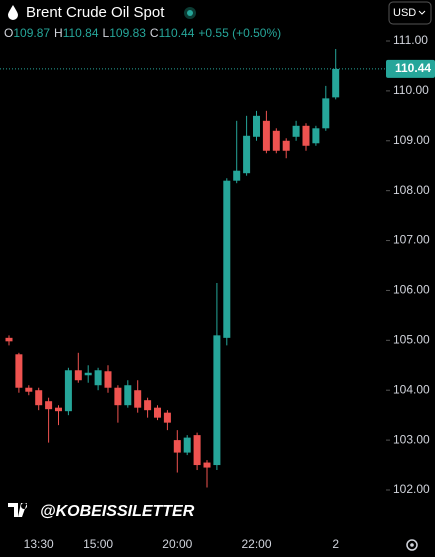  What do you see at coordinates (31, 33) in the screenshot?
I see `ohlc-value: 109.87` at bounding box center [31, 33].